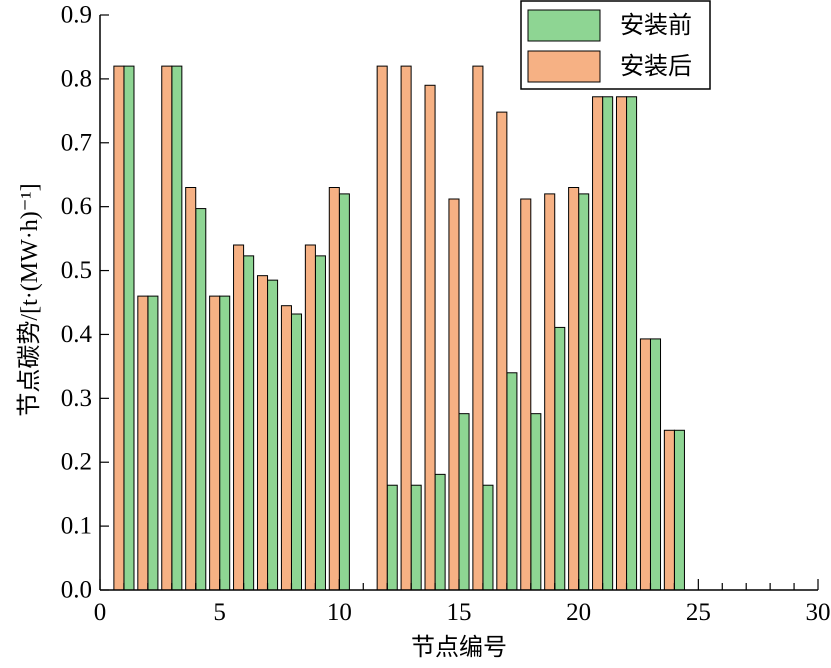 The image size is (831, 668). Describe the element at coordinates (459, 612) in the screenshot. I see `x-tick-label: 15` at that location.